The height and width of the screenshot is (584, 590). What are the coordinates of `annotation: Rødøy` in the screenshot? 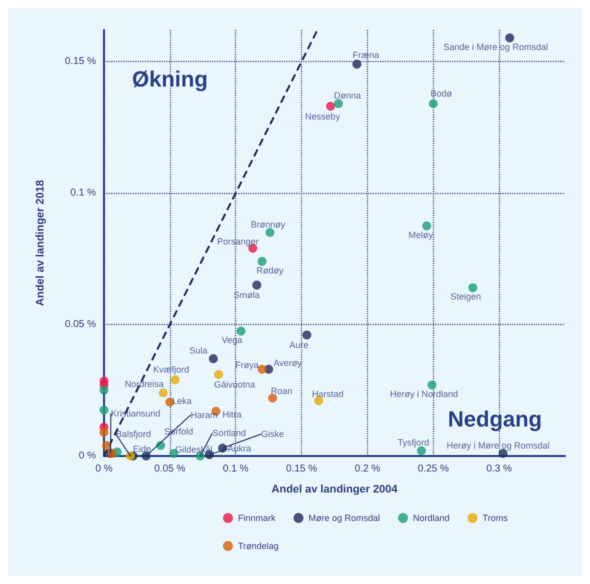 It's located at (270, 270).